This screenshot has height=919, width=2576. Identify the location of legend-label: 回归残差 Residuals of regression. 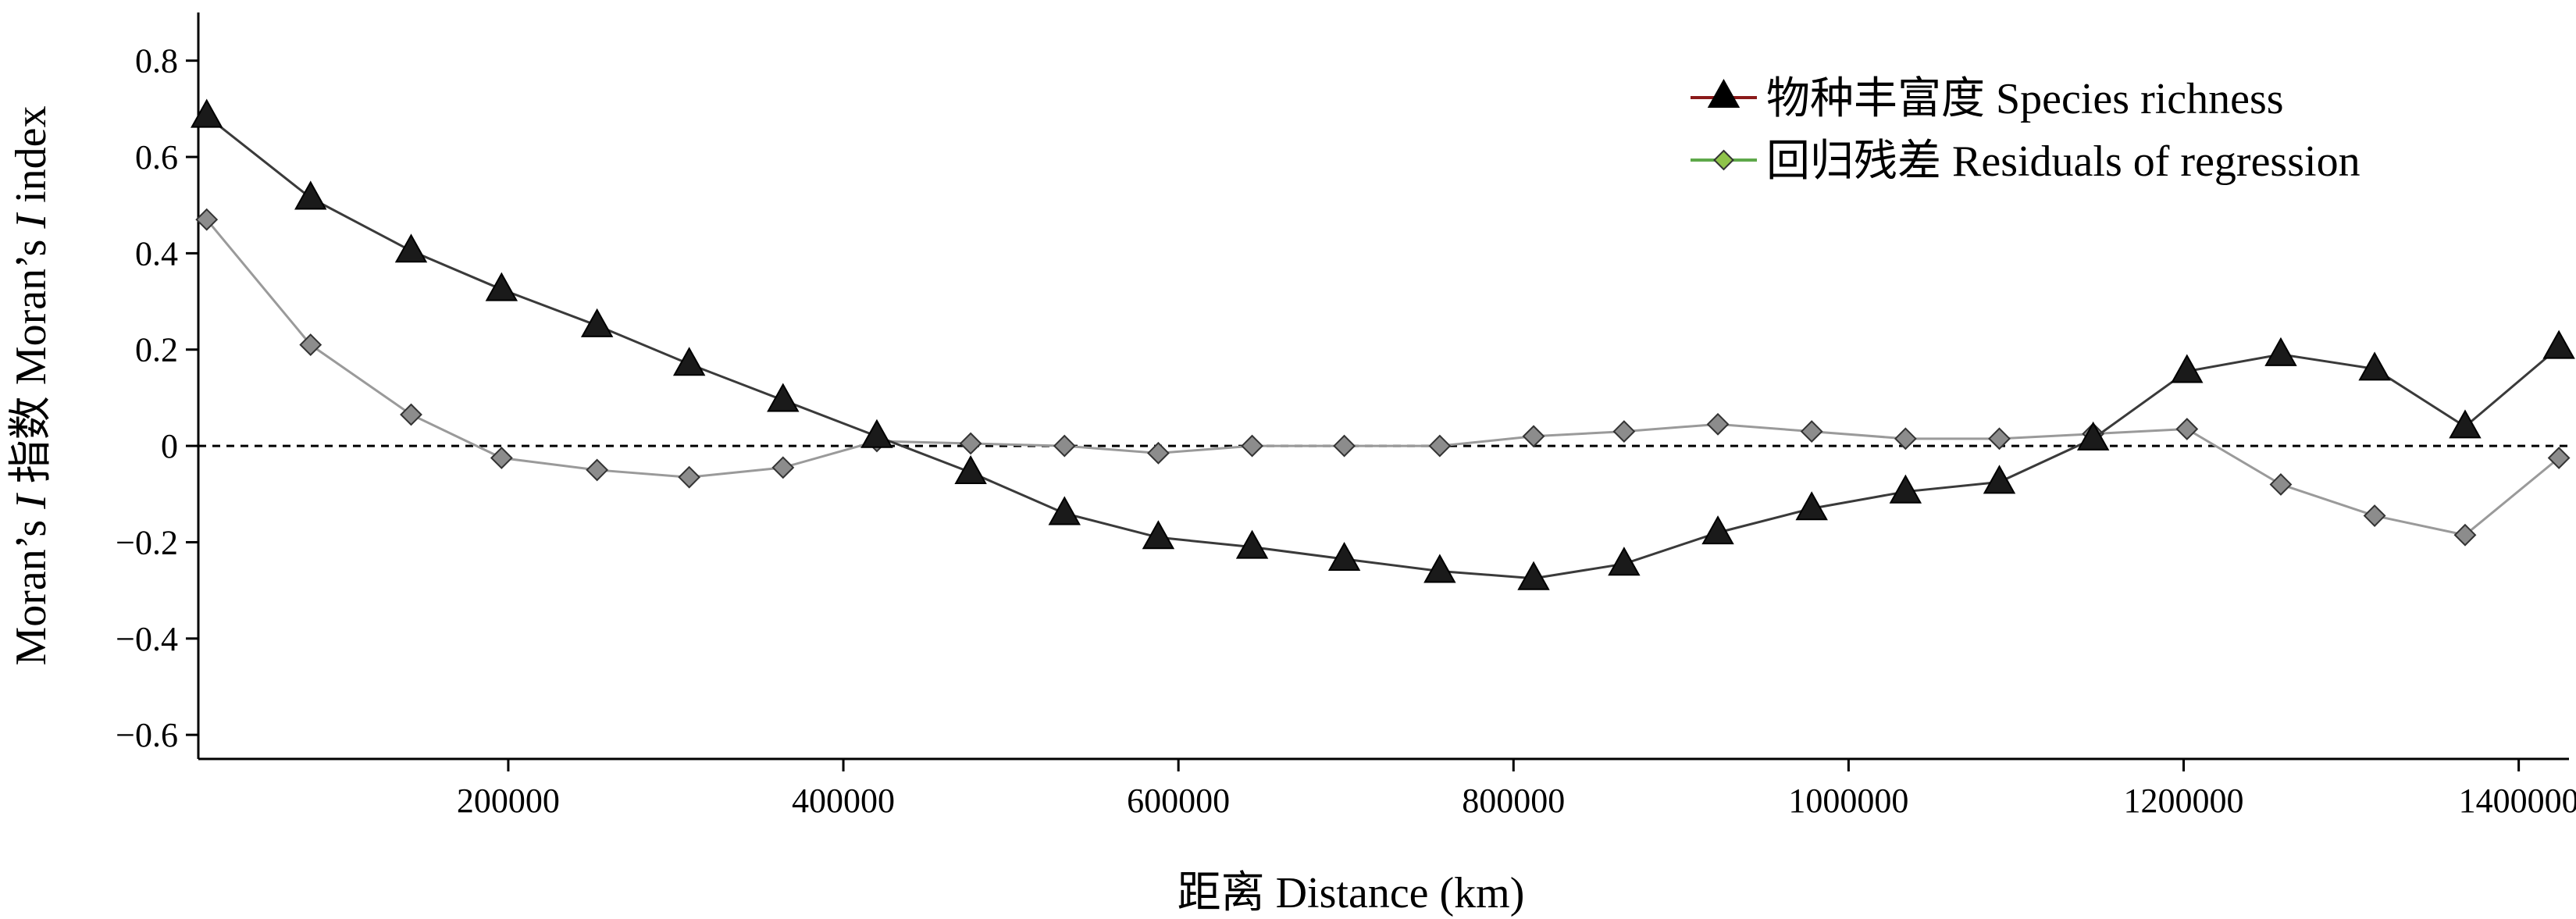
(2063, 162).